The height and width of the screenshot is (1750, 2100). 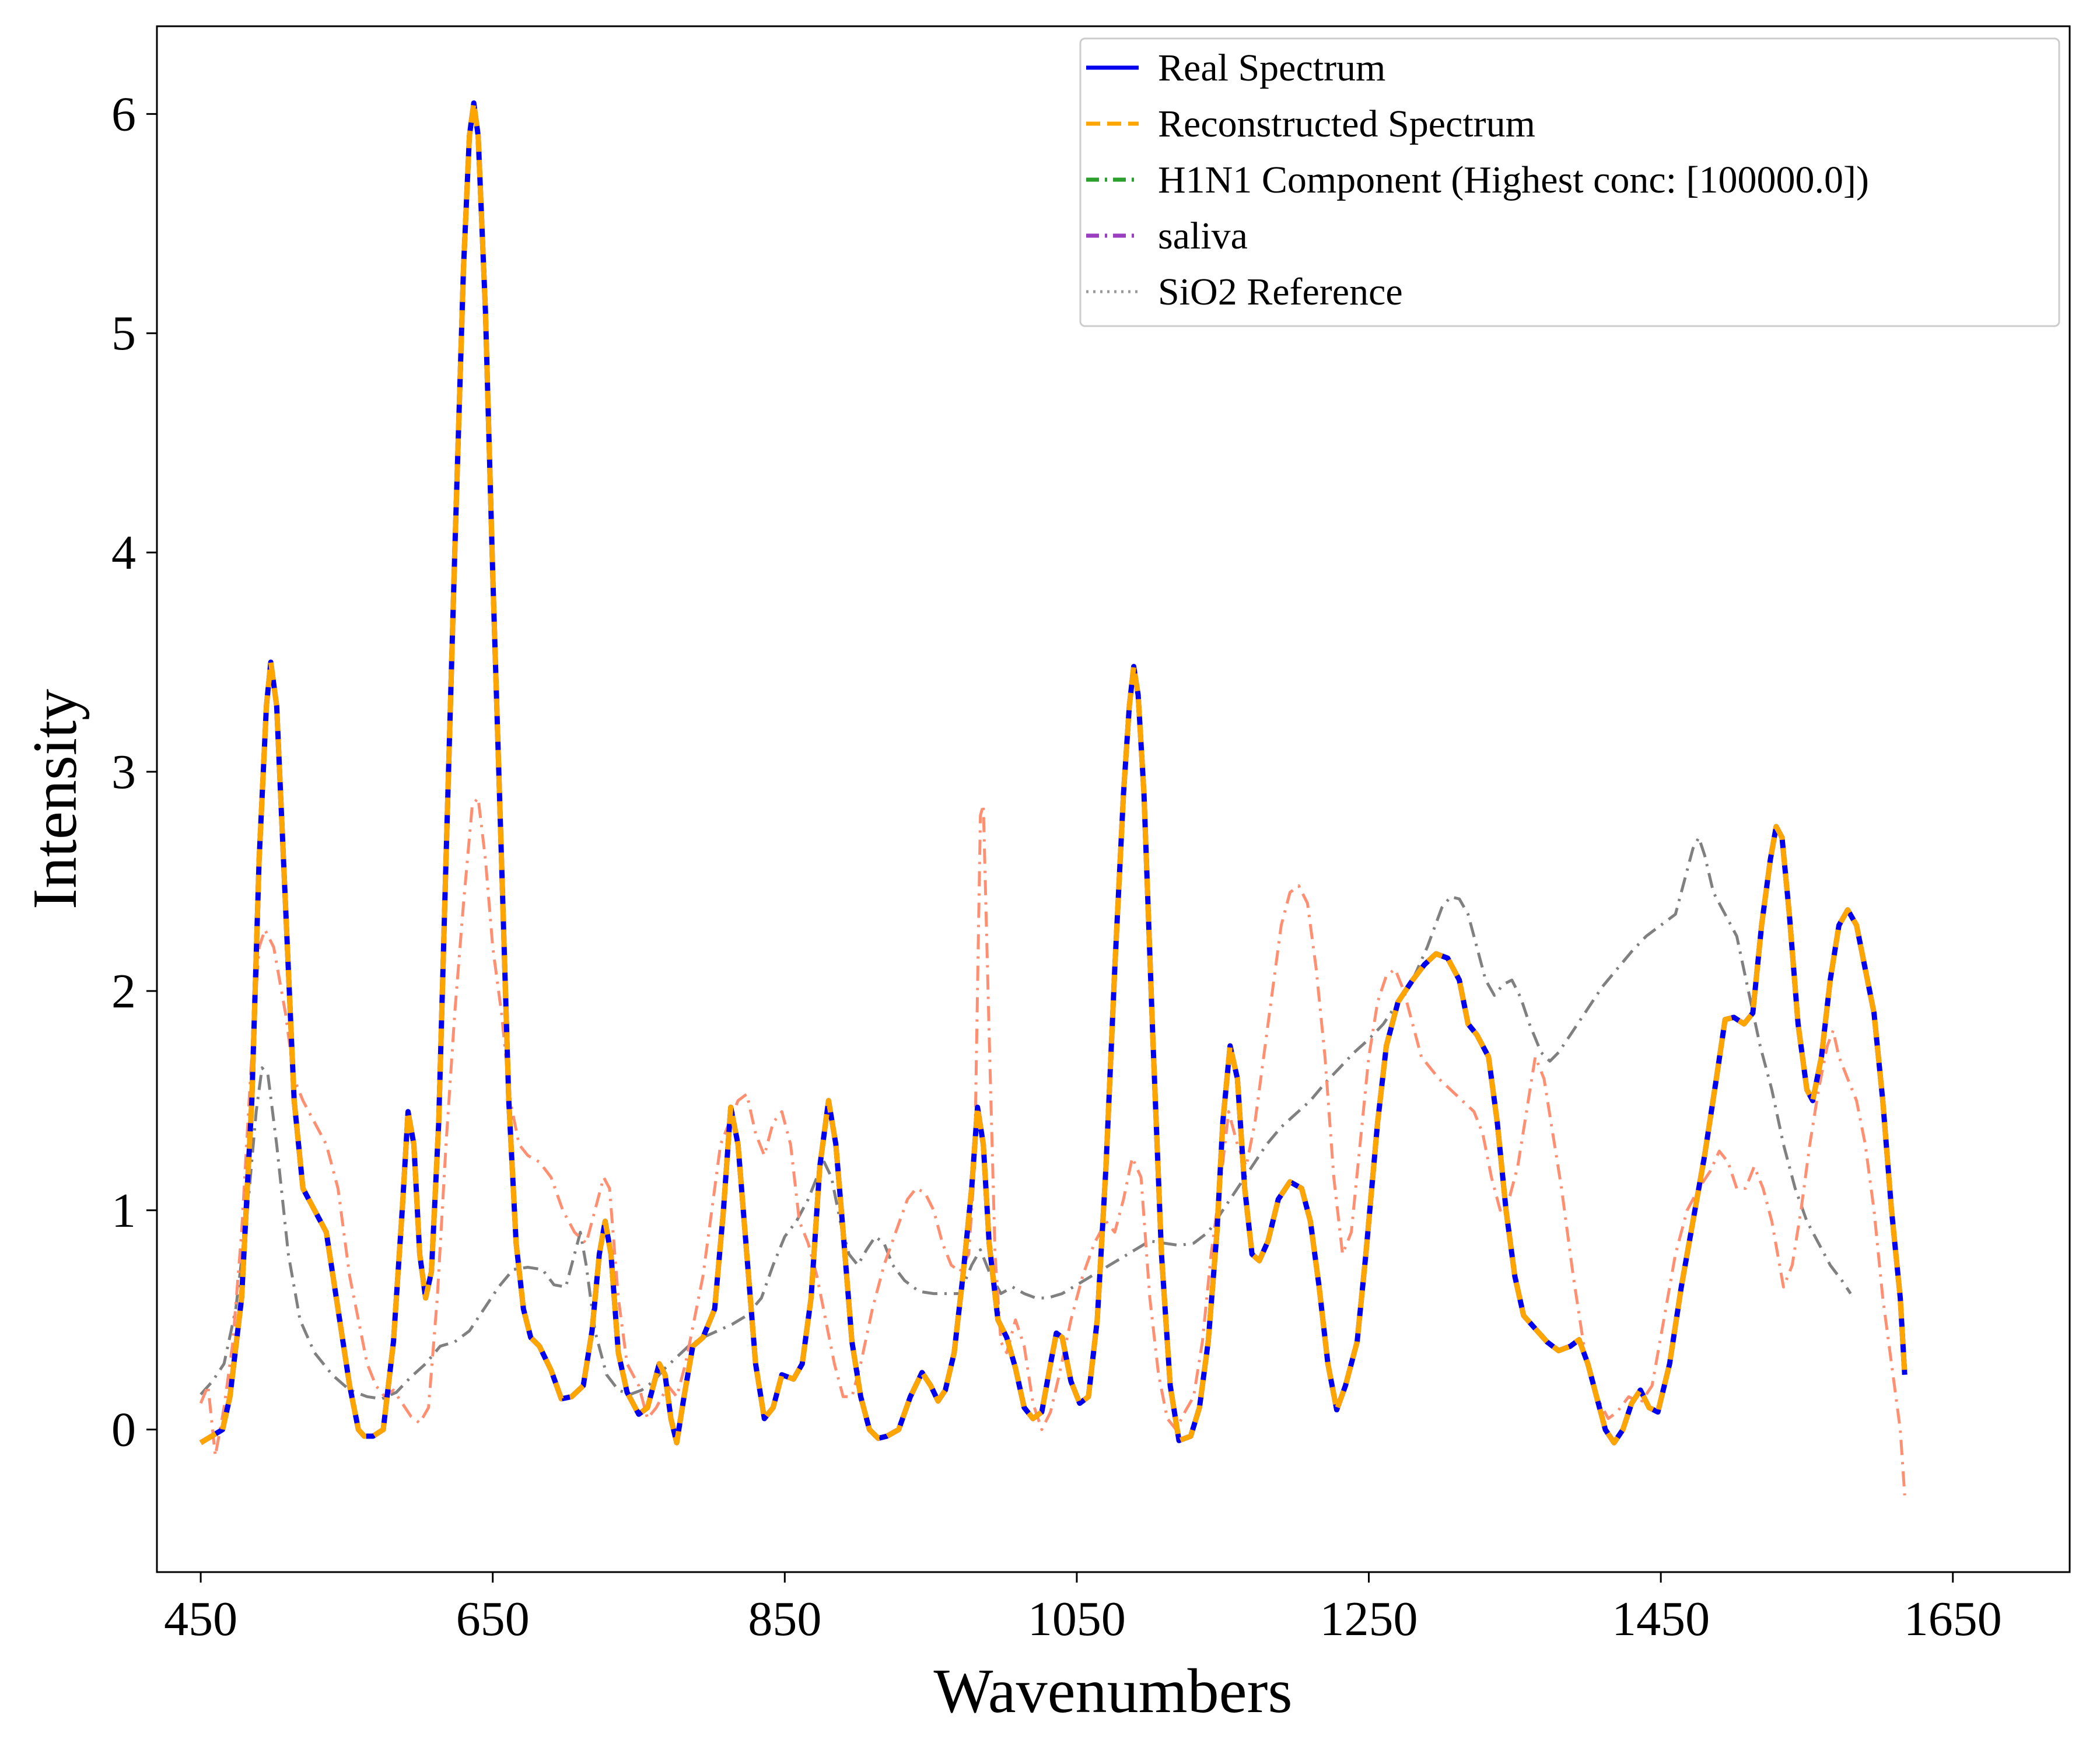 I want to click on legend-label: SiO2 Reference, so click(x=1280, y=292).